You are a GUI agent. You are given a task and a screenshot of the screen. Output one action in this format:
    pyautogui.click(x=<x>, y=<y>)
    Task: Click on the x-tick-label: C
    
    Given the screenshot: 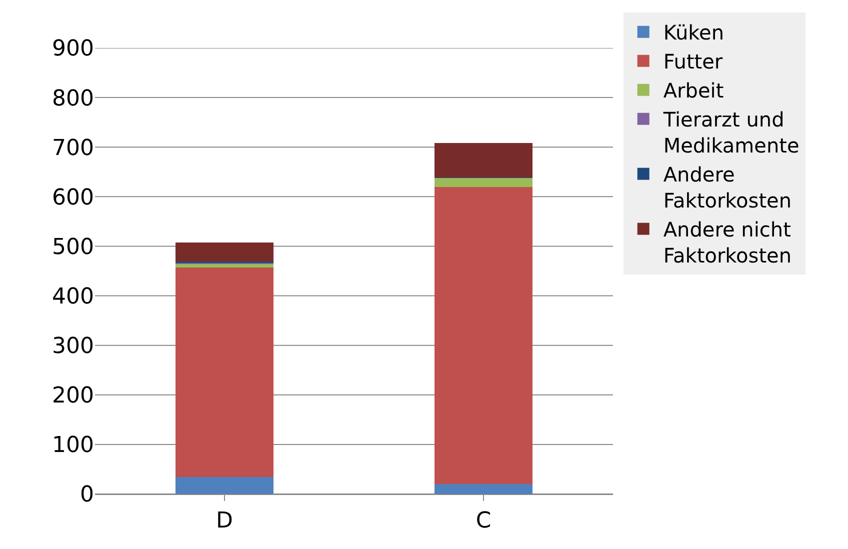 What is the action you would take?
    pyautogui.click(x=484, y=521)
    